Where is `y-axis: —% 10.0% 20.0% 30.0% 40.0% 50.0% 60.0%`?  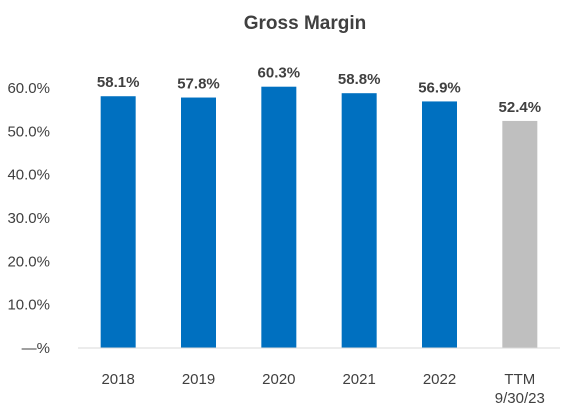 y-axis: —% 10.0% 20.0% 30.0% 40.0% 50.0% 60.0% is located at coordinates (28, 218).